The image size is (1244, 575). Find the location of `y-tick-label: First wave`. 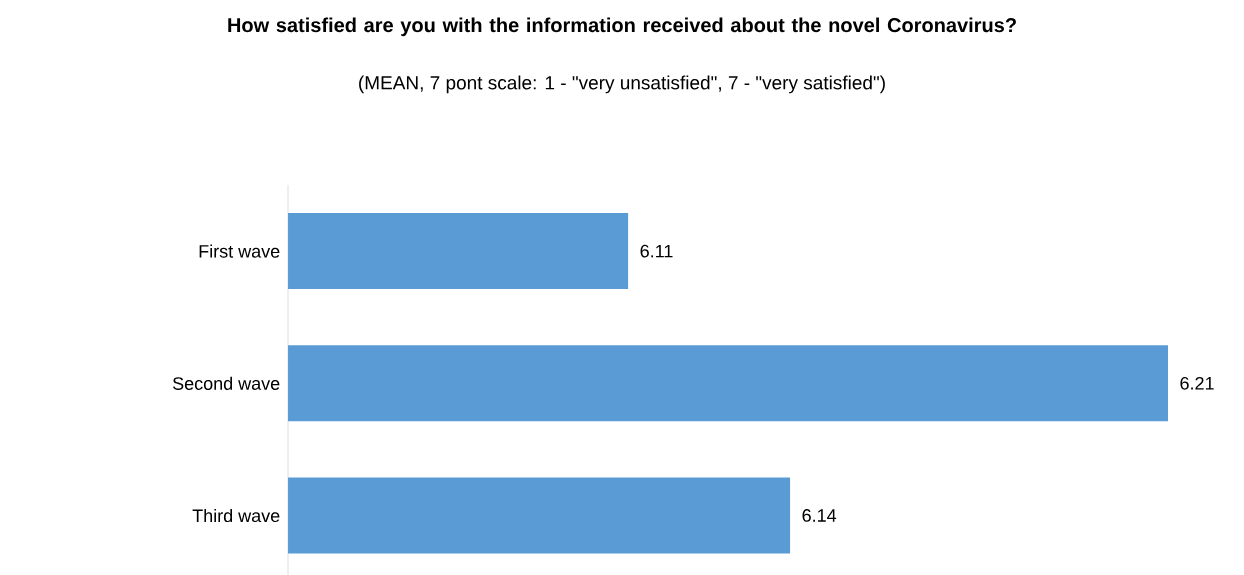

y-tick-label: First wave is located at coordinates (239, 251).